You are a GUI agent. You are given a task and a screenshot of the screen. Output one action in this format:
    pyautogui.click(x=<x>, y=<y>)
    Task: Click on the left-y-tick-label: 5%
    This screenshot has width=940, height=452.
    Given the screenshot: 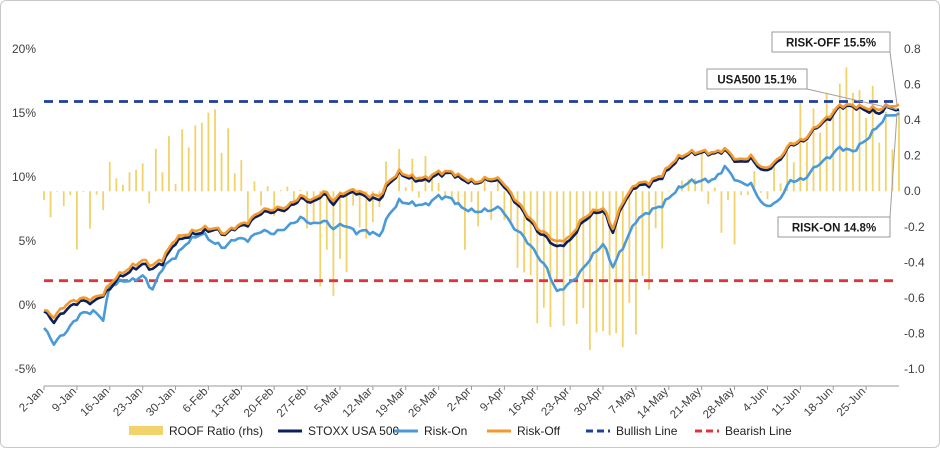 What is the action you would take?
    pyautogui.click(x=28, y=241)
    